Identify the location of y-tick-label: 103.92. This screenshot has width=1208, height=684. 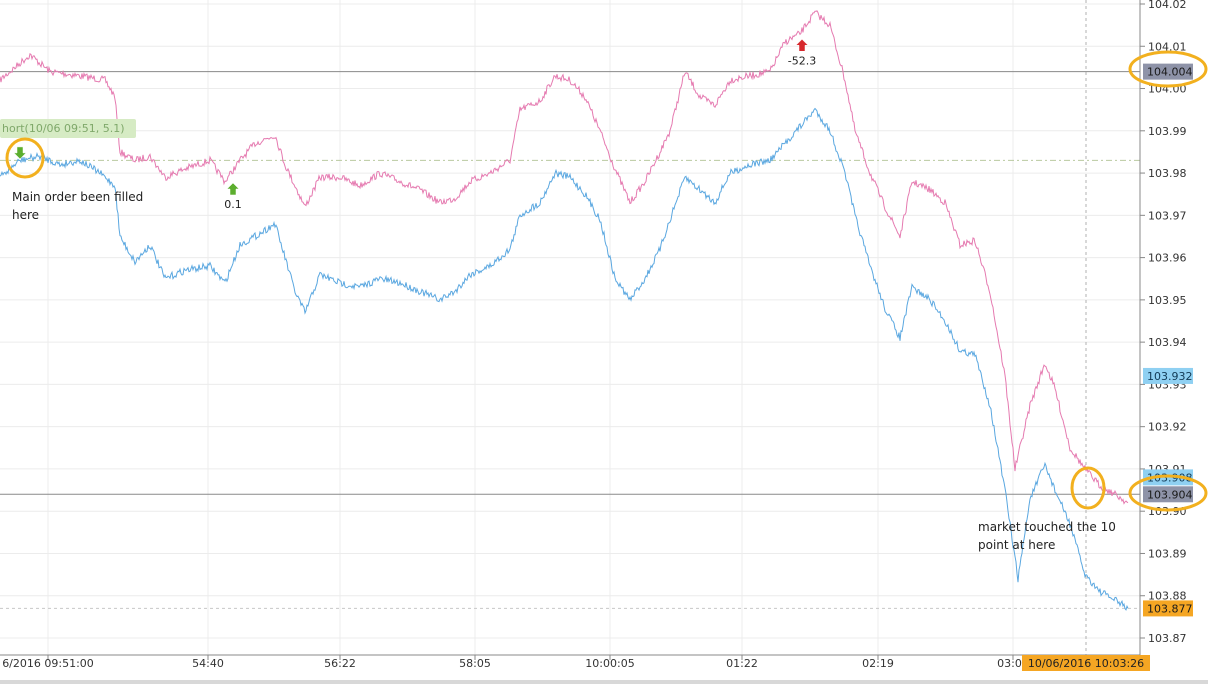
(1167, 427).